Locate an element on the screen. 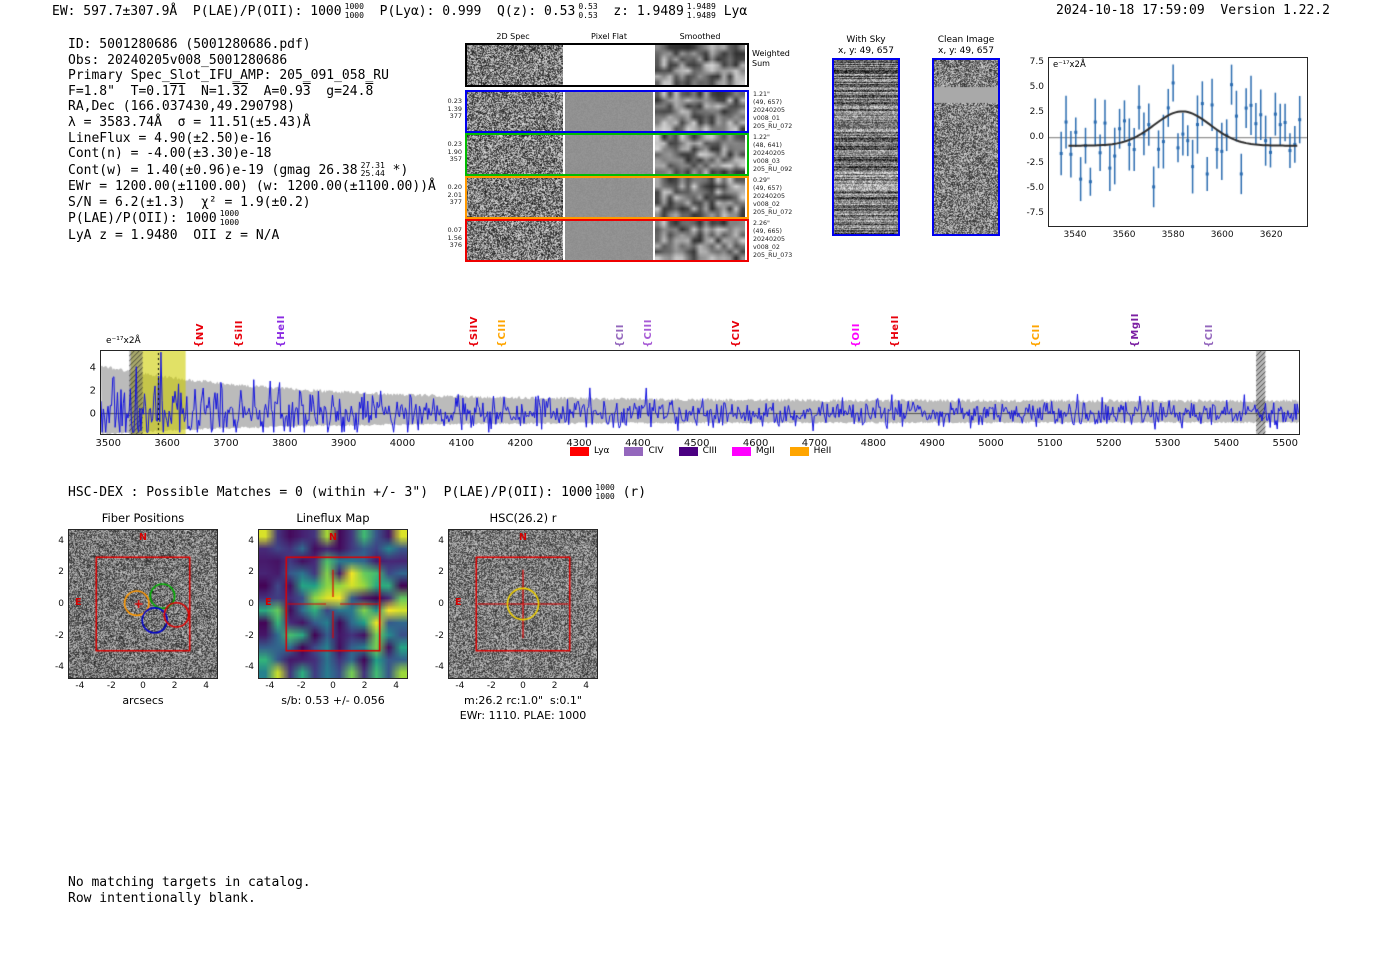  legend-item: CIII is located at coordinates (697, 451).